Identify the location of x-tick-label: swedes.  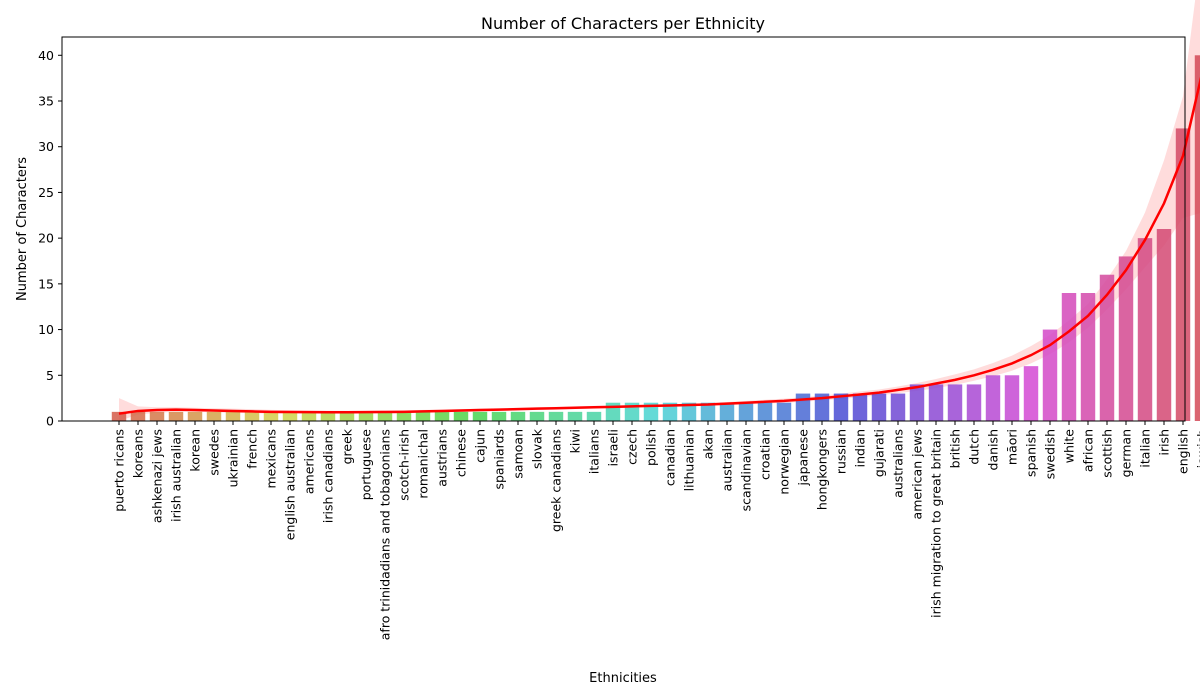
(214, 452).